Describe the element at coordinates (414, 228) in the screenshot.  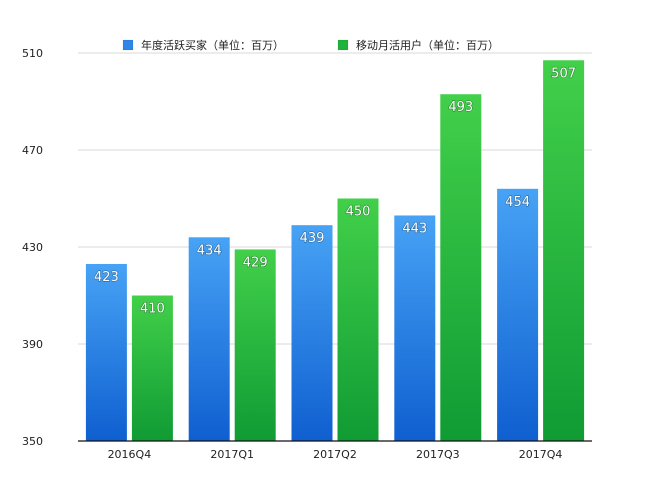
I see `data-label: 443` at that location.